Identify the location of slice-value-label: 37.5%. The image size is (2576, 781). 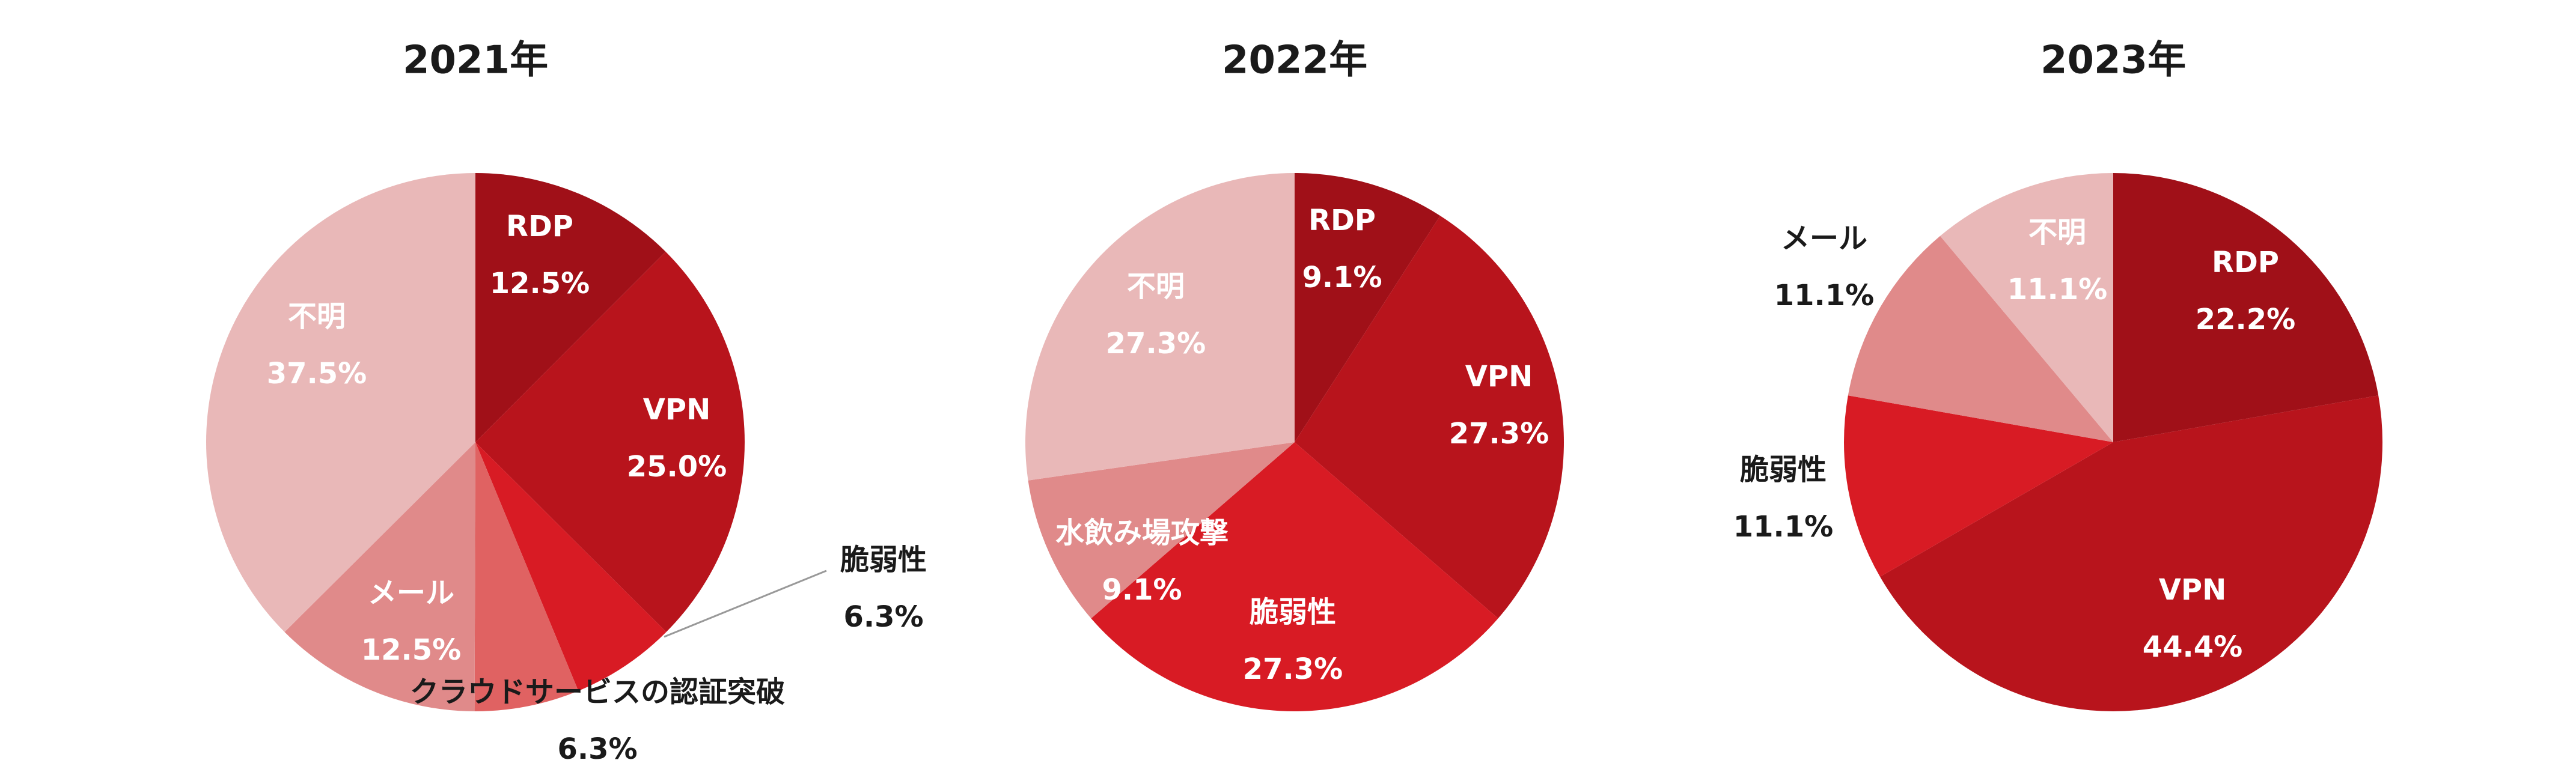
(317, 373).